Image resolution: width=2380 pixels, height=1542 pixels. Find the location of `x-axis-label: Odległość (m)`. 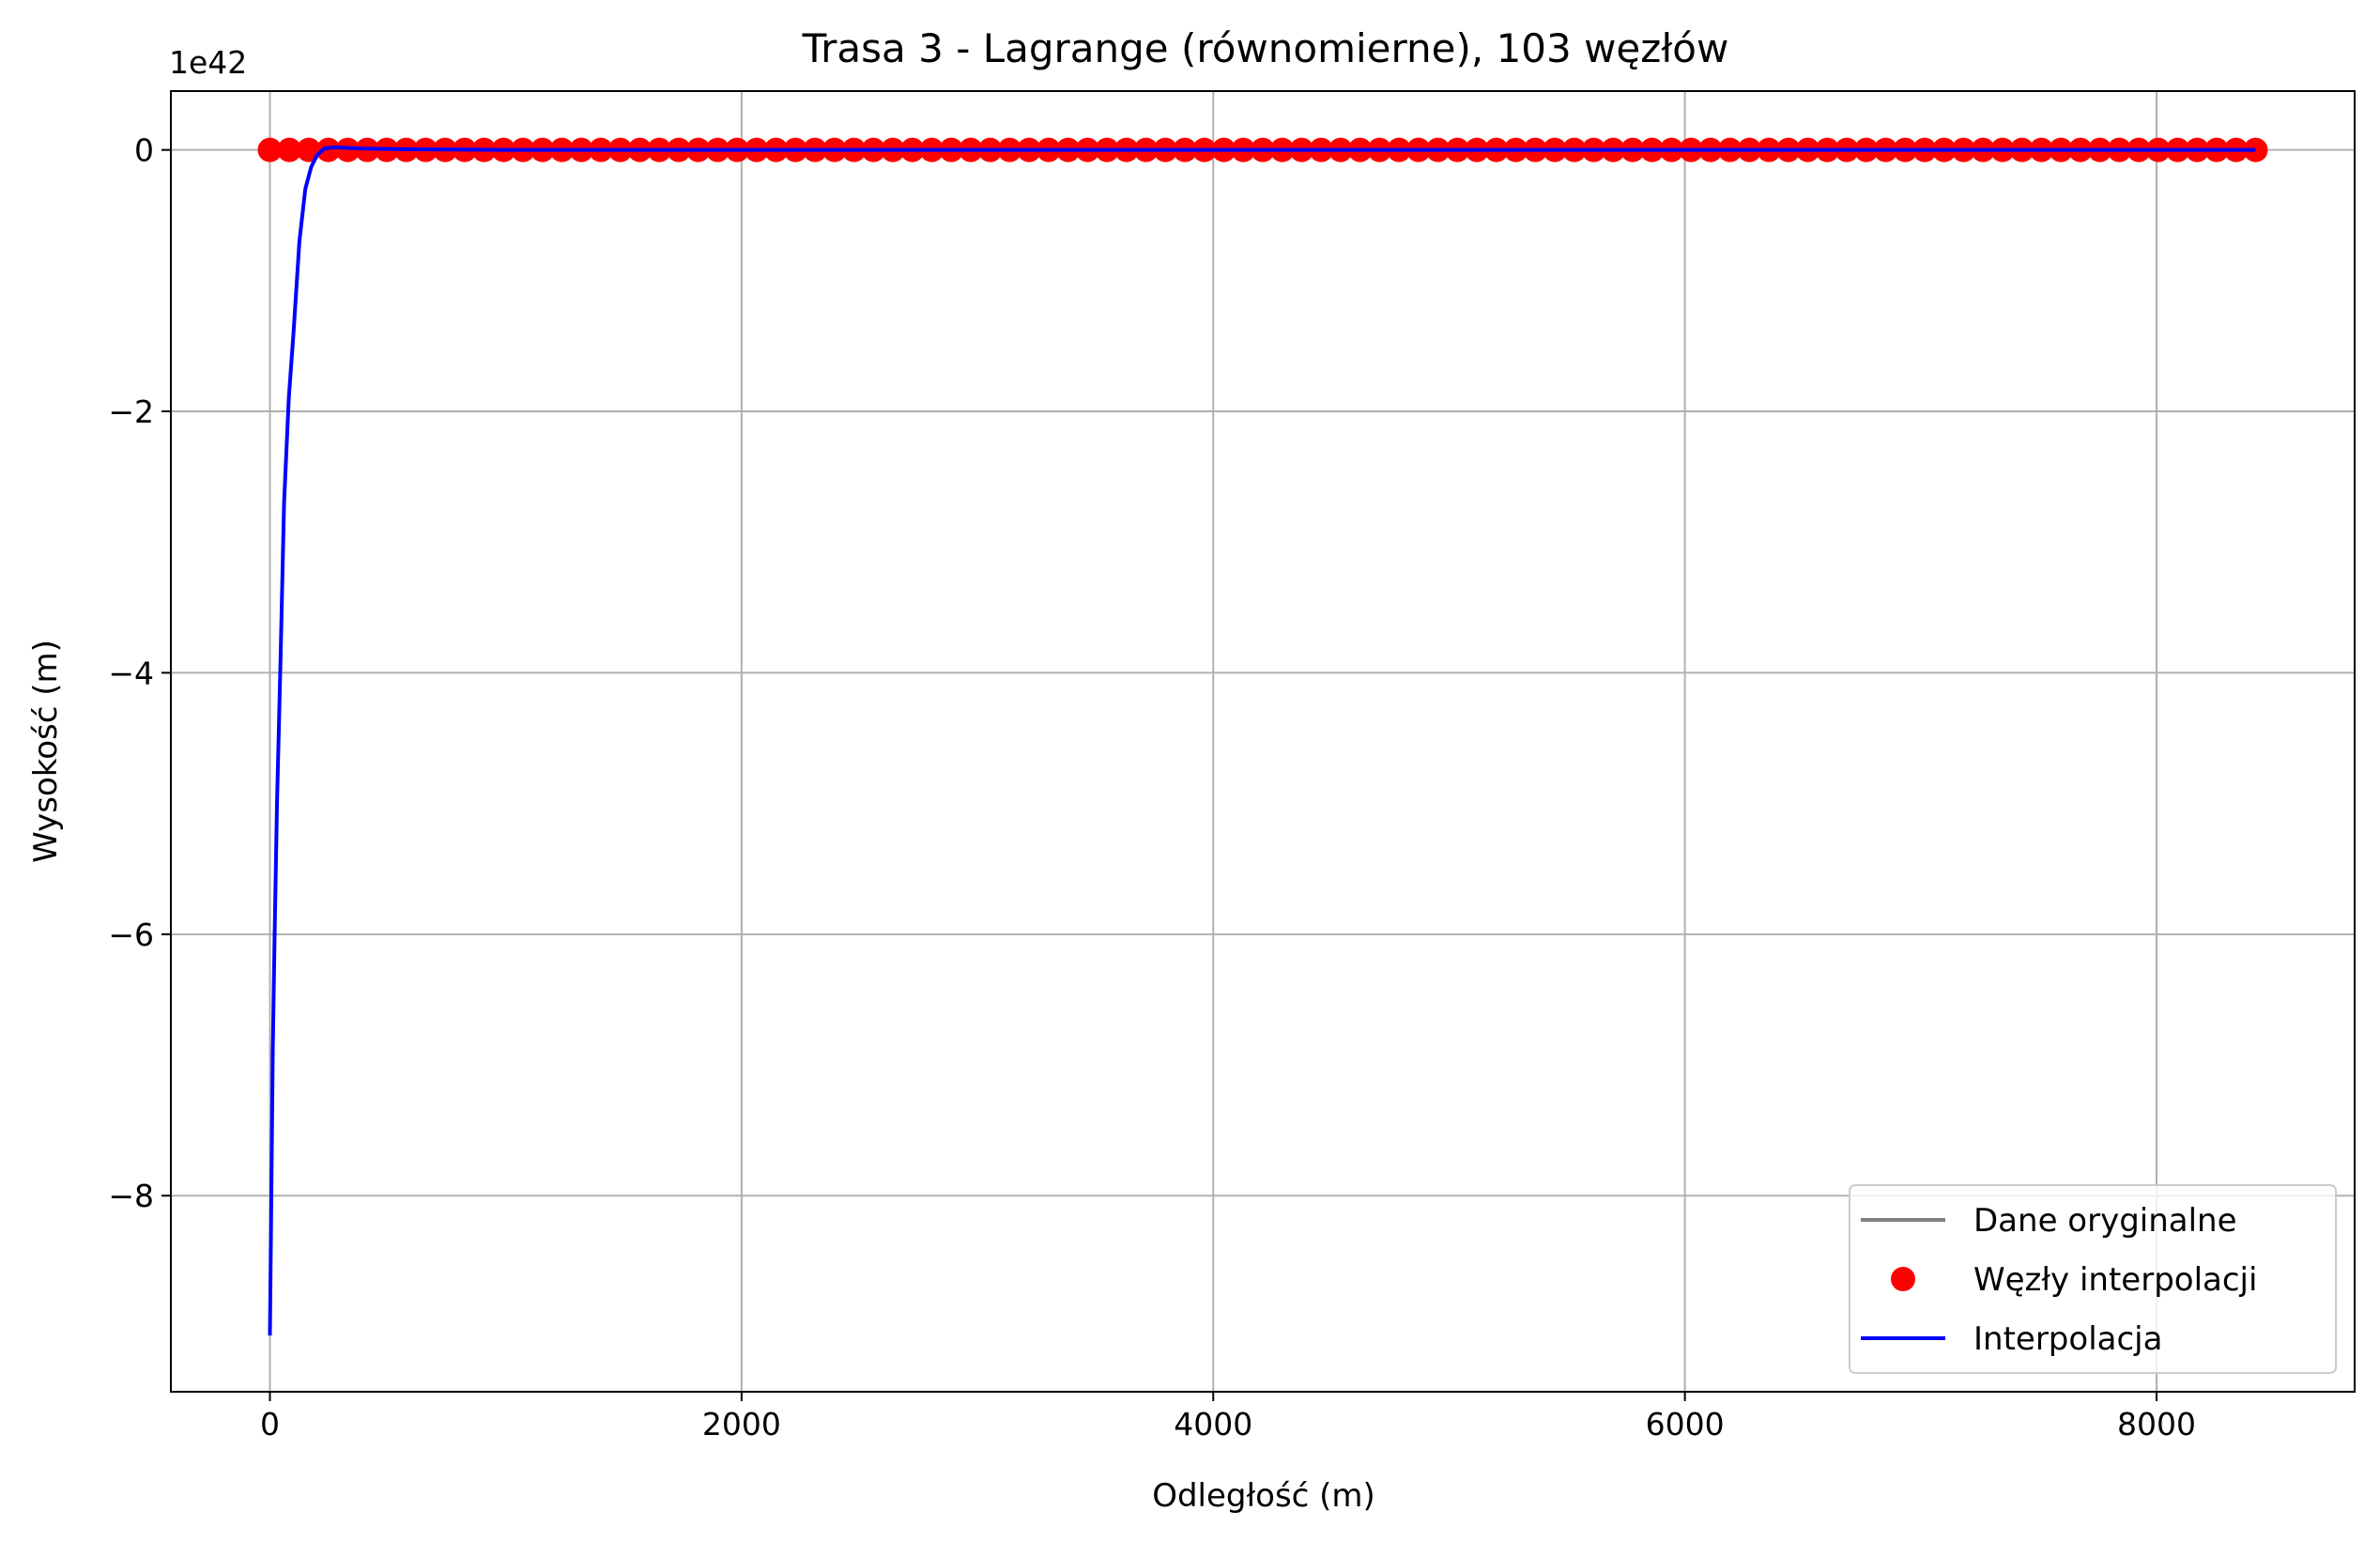

x-axis-label: Odległość (m) is located at coordinates (1263, 1496).